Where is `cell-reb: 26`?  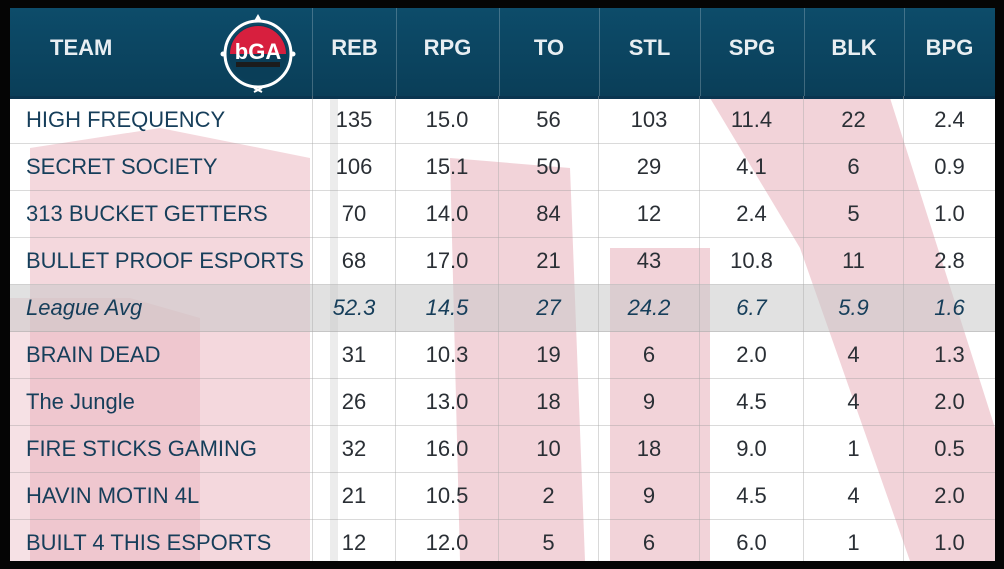
cell-reb: 26 is located at coordinates (354, 401).